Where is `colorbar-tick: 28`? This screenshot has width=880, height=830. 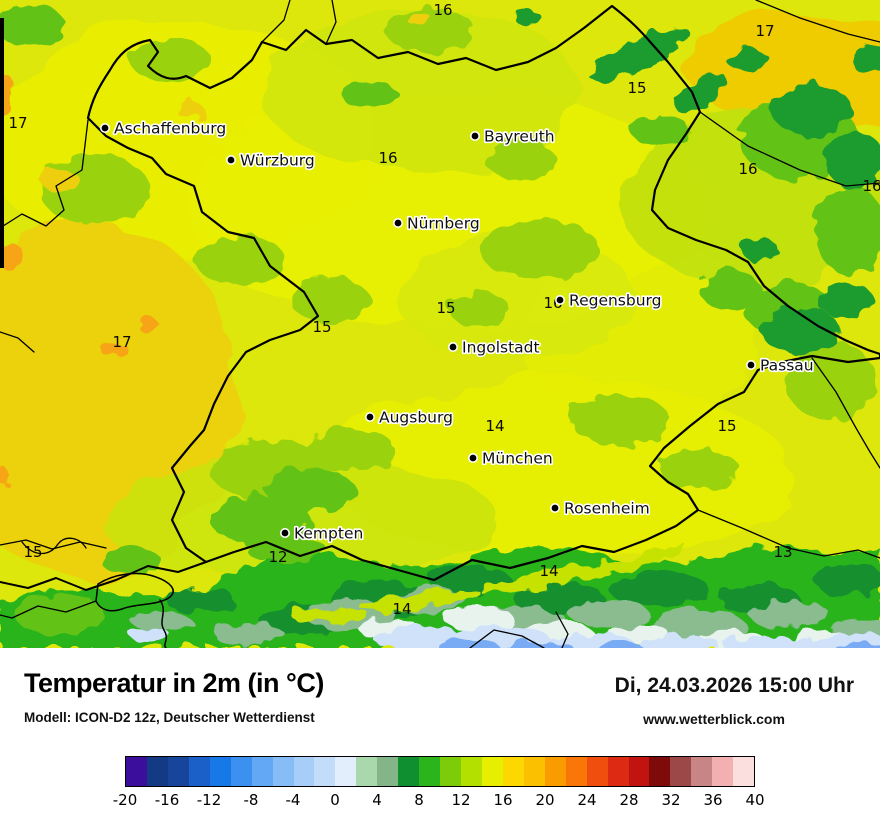 colorbar-tick: 28 is located at coordinates (629, 800).